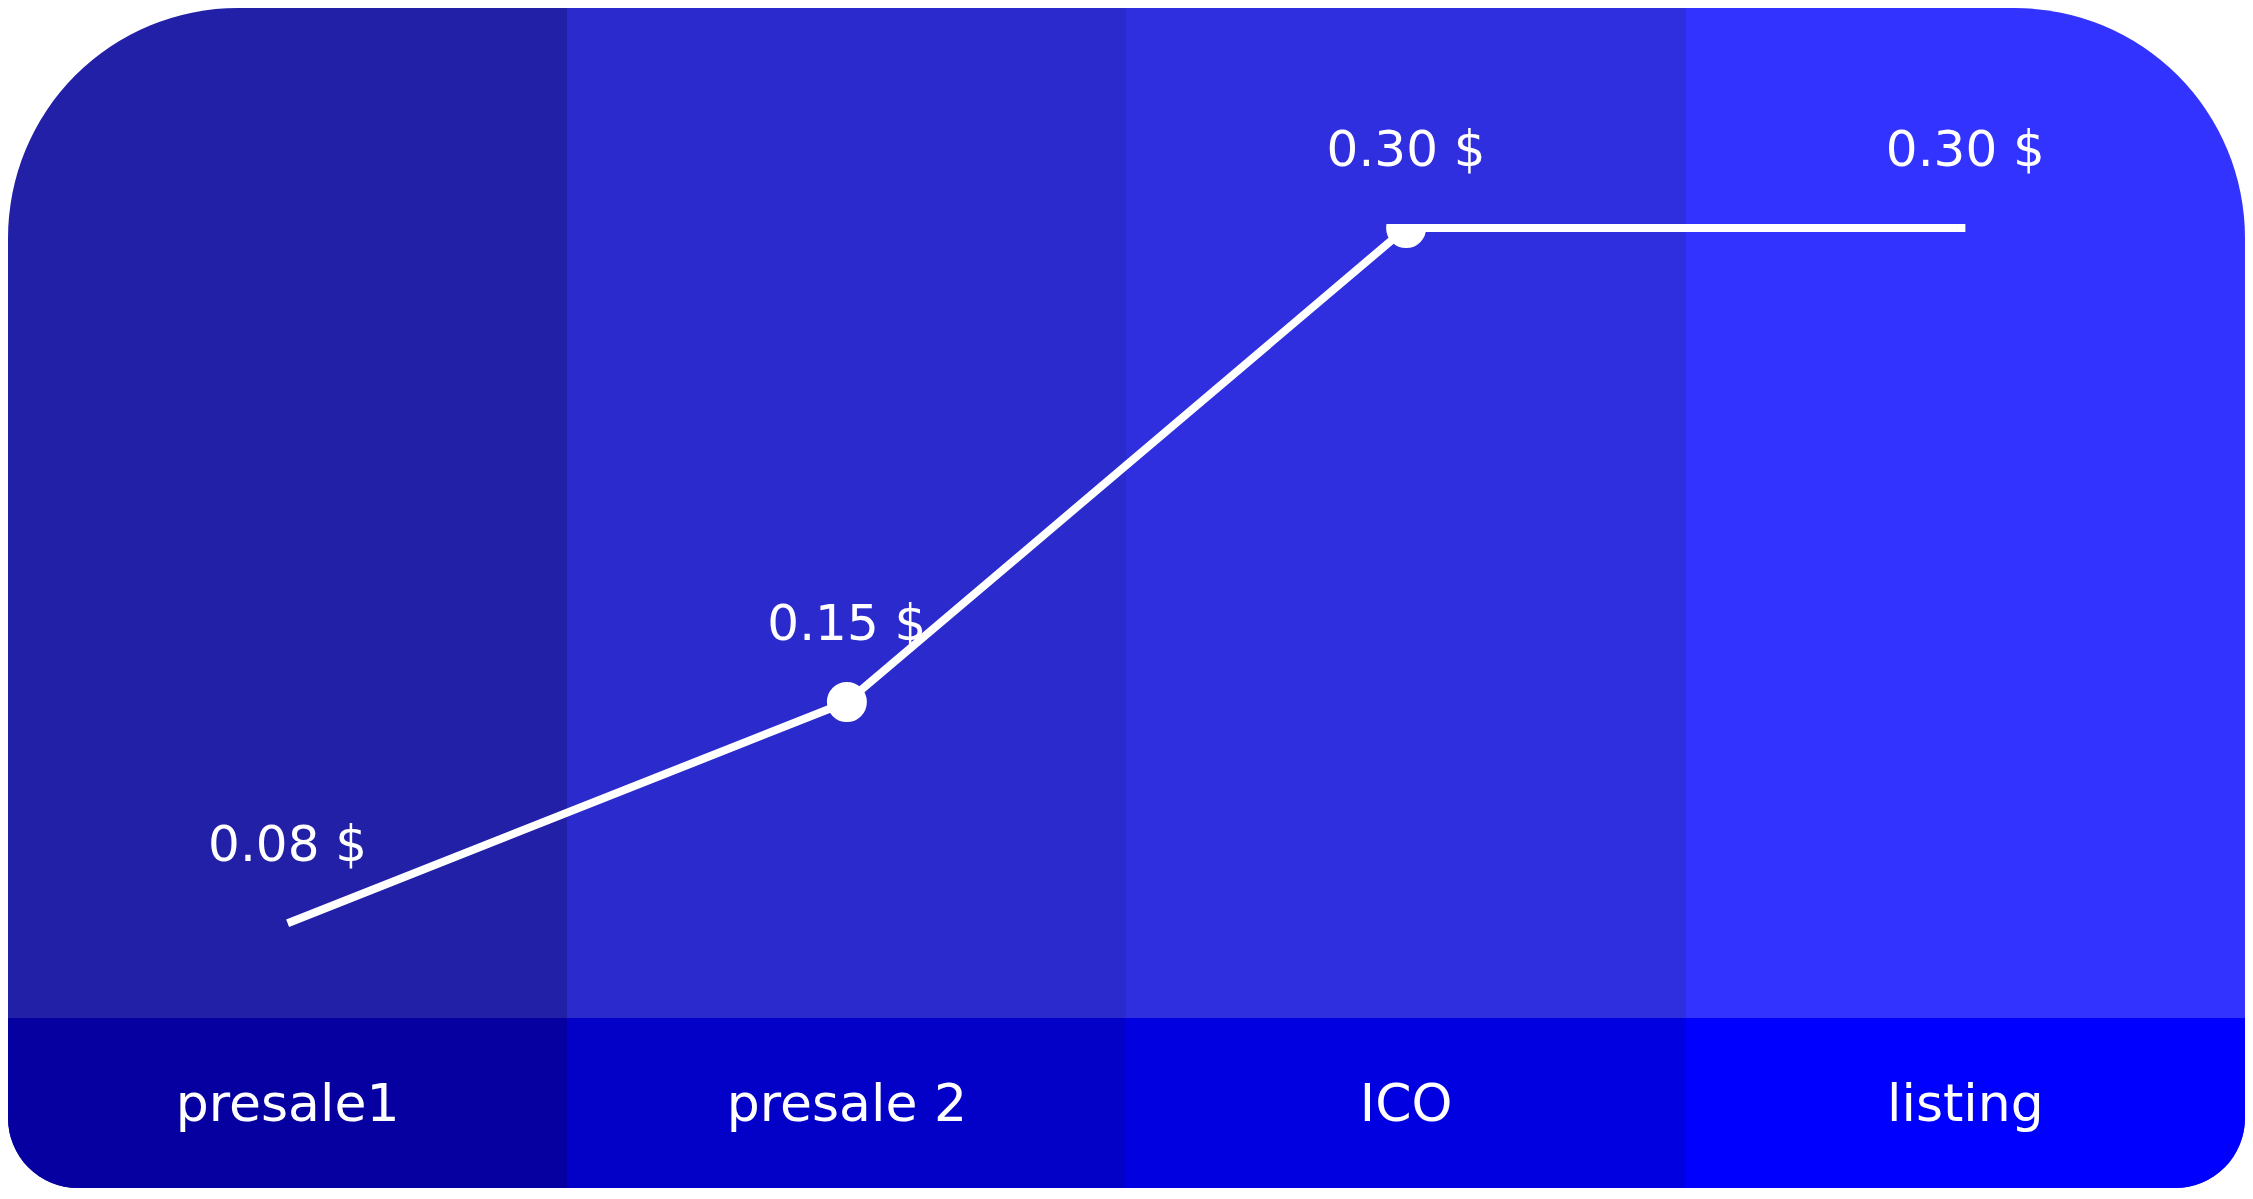 This screenshot has height=1199, width=2253. Describe the element at coordinates (846, 1102) in the screenshot. I see `x-tick-label: presale 2` at that location.